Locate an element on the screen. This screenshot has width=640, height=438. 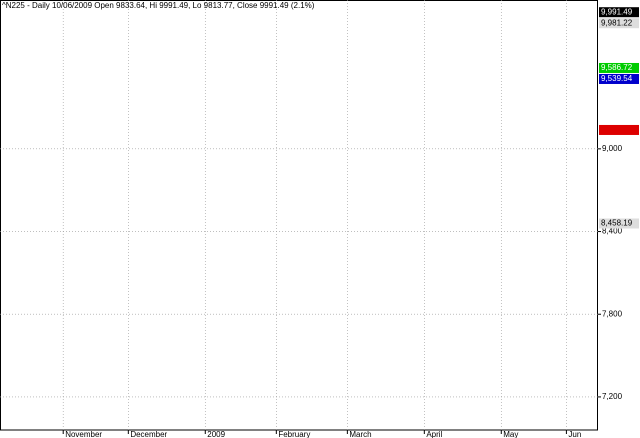
y-tick-label: 7,200 is located at coordinates (612, 396).